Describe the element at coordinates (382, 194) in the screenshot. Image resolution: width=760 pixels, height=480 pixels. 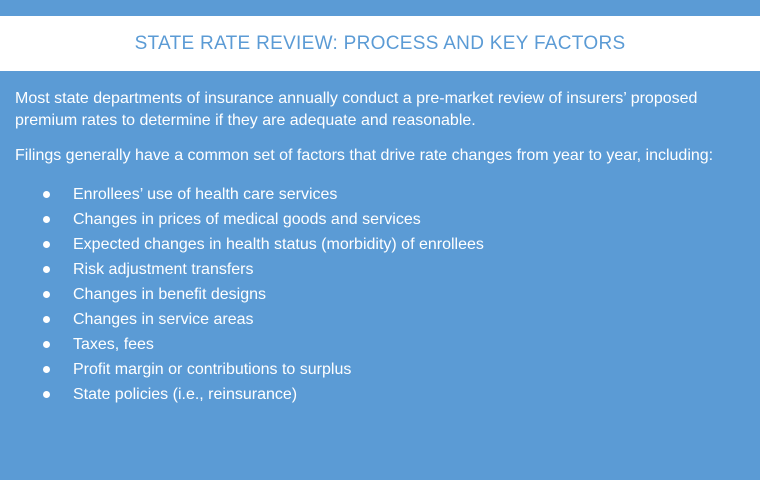
I see `list-item: Enrollees’ use of health care services` at that location.